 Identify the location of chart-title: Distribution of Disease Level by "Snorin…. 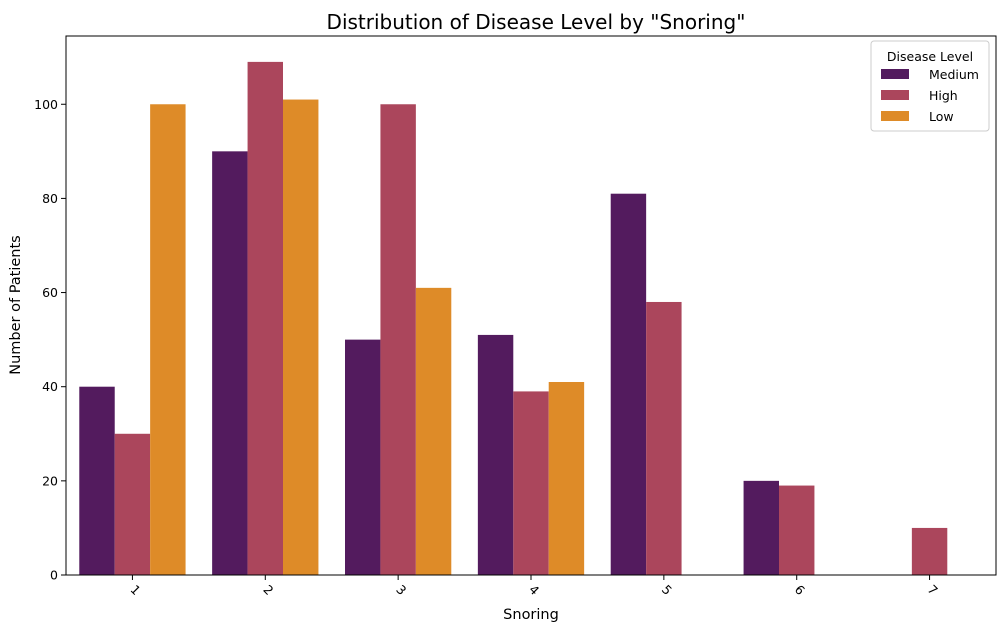
(536, 22).